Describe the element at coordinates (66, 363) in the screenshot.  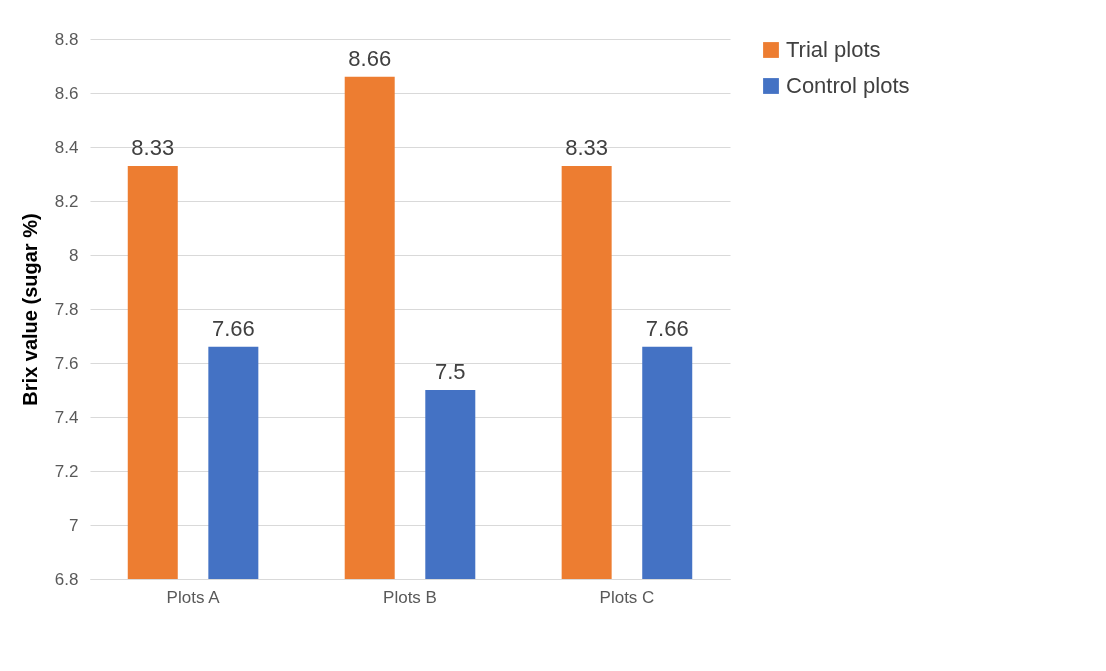
I see `y-tick-label: 7.6` at that location.